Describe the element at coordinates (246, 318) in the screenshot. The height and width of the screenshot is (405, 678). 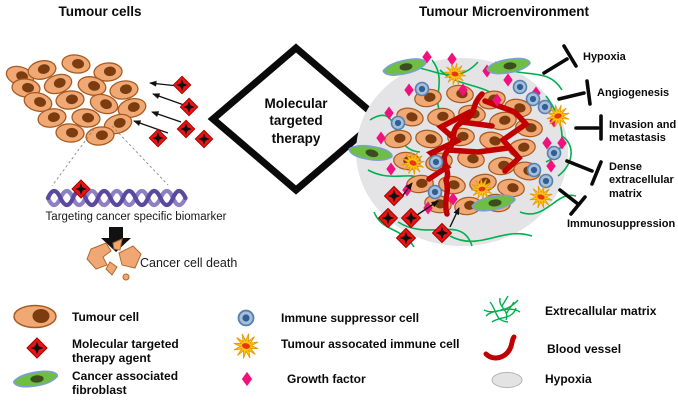
I see `immune-suppressor-cell-icon` at that location.